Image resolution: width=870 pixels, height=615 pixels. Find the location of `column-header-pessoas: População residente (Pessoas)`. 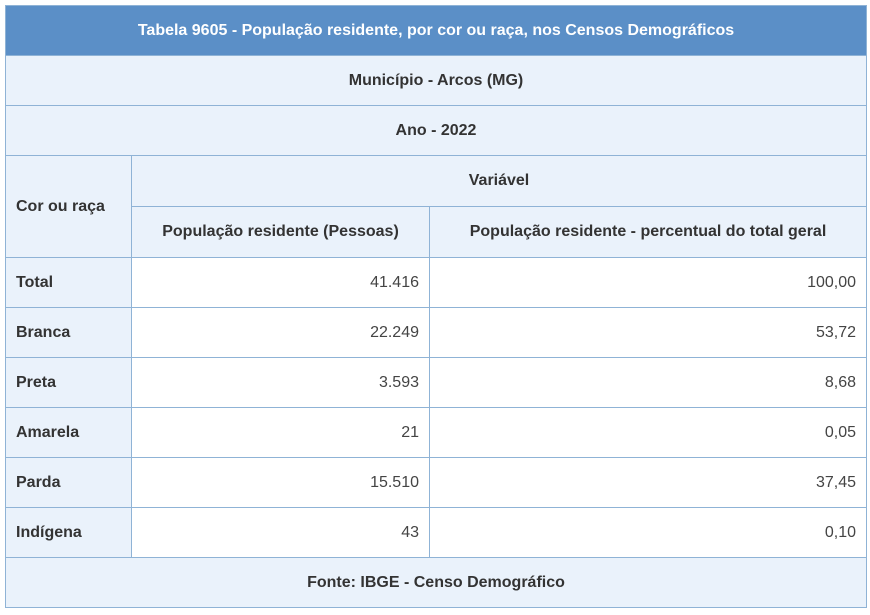

column-header-pessoas: População residente (Pessoas) is located at coordinates (280, 232).